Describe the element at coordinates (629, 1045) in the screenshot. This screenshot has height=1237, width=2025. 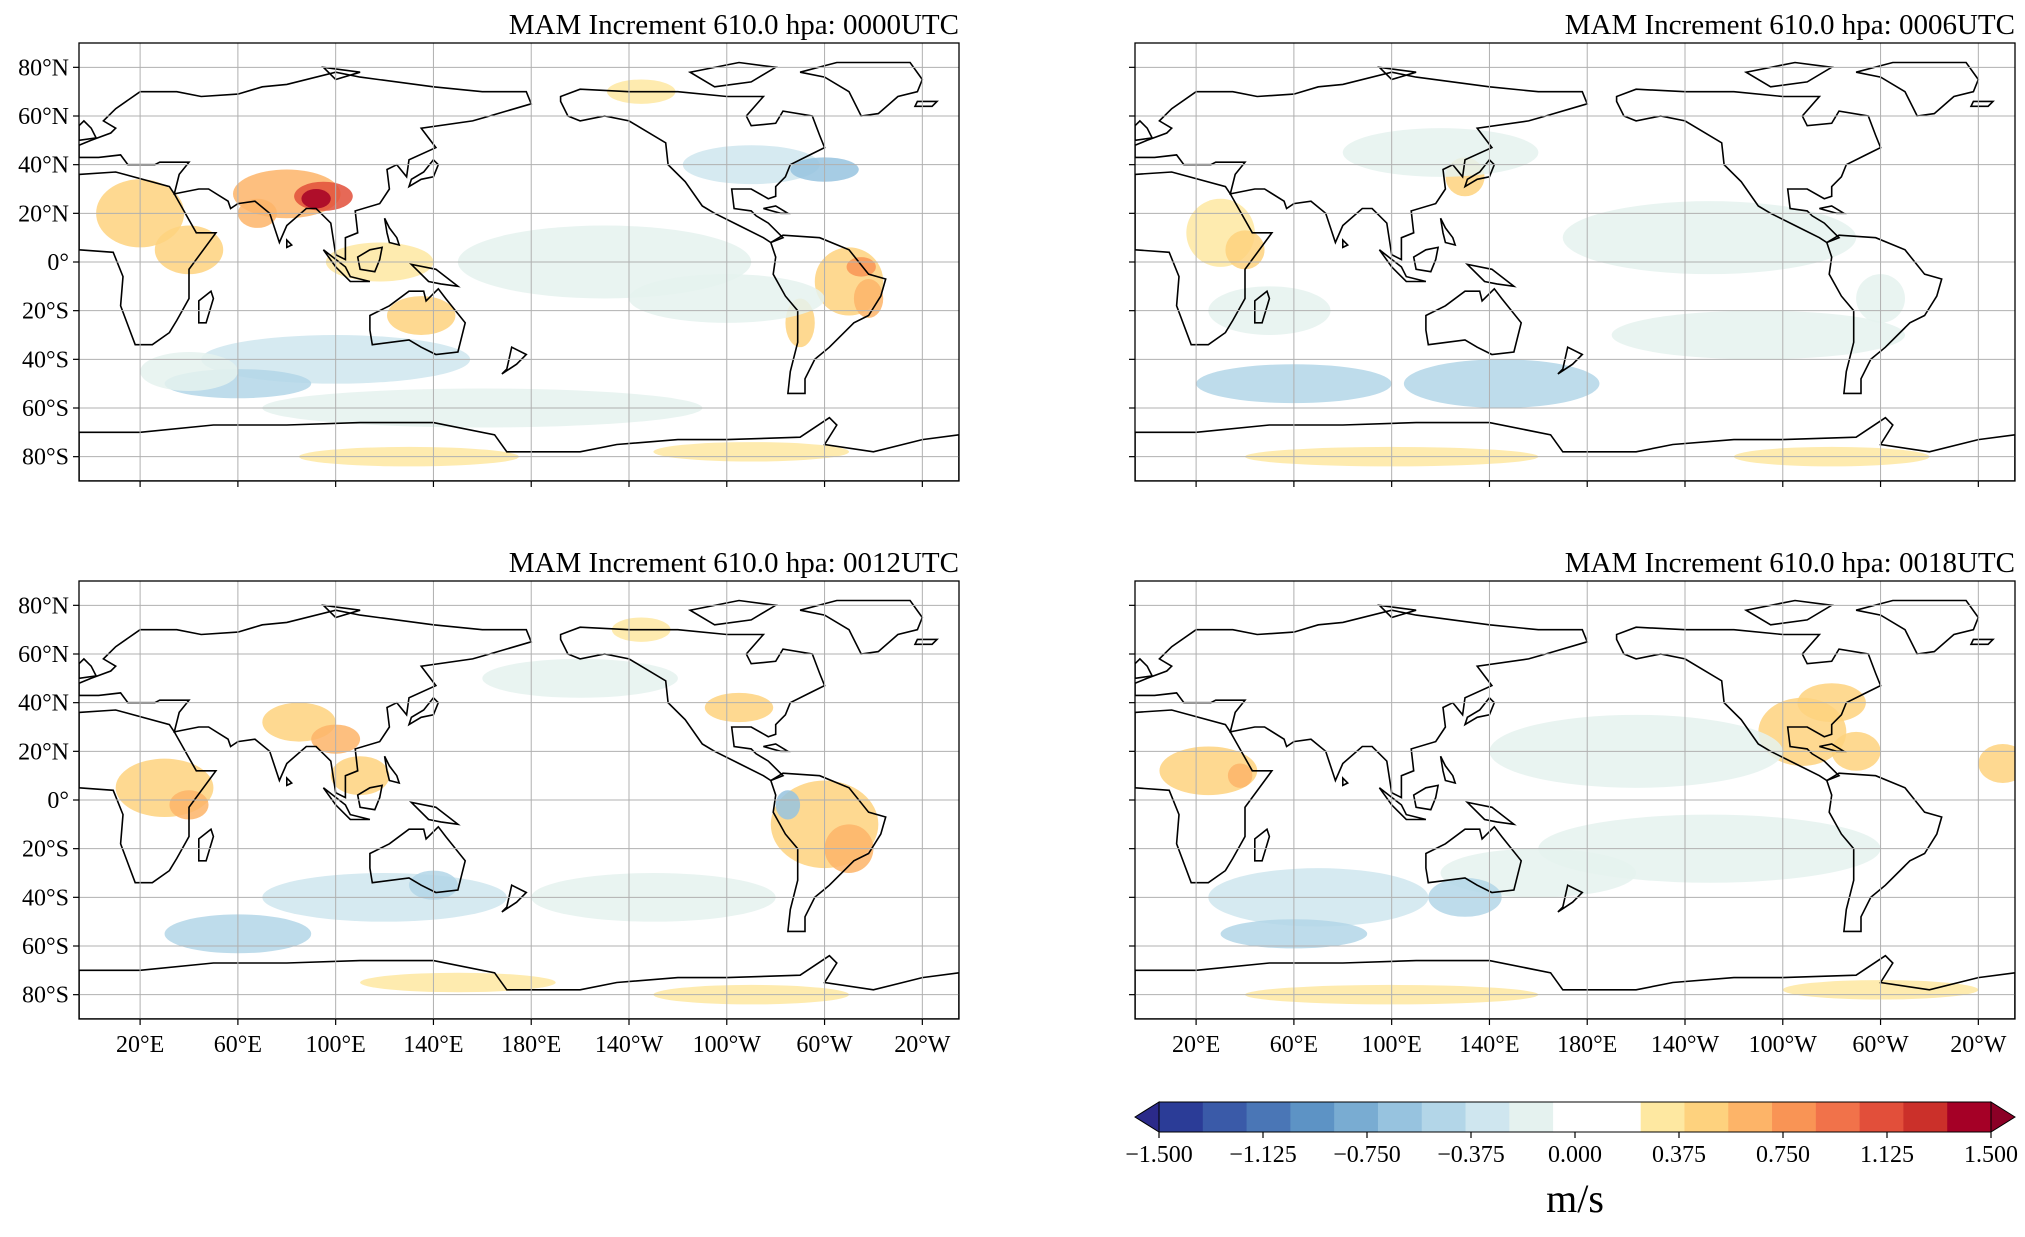
I see `lon-label: 140°W` at that location.